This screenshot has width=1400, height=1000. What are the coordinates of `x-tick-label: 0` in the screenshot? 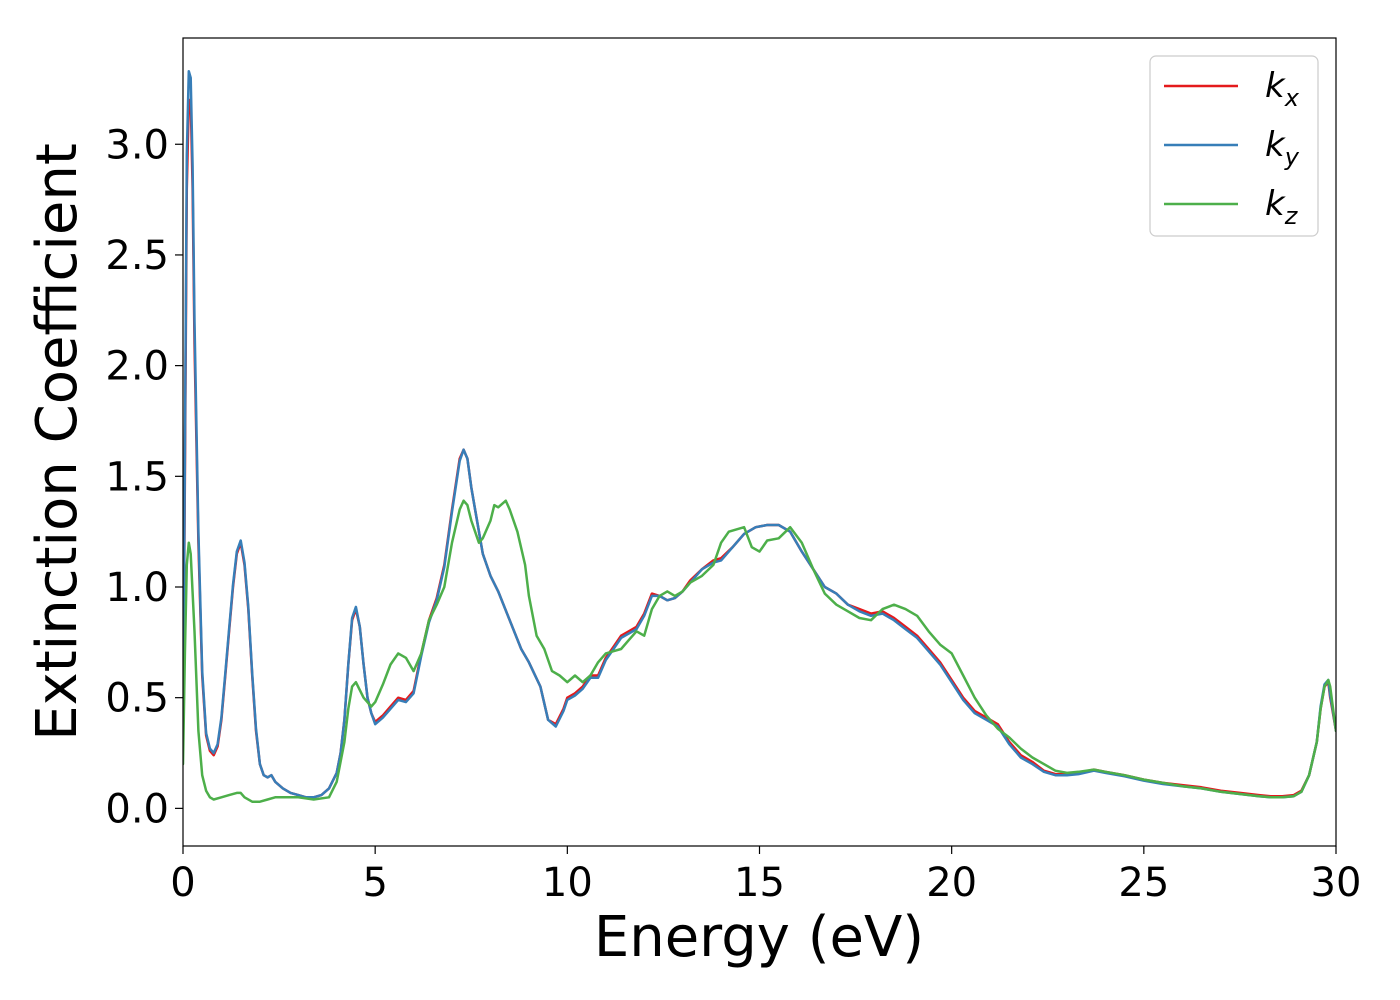 It's located at (182, 883).